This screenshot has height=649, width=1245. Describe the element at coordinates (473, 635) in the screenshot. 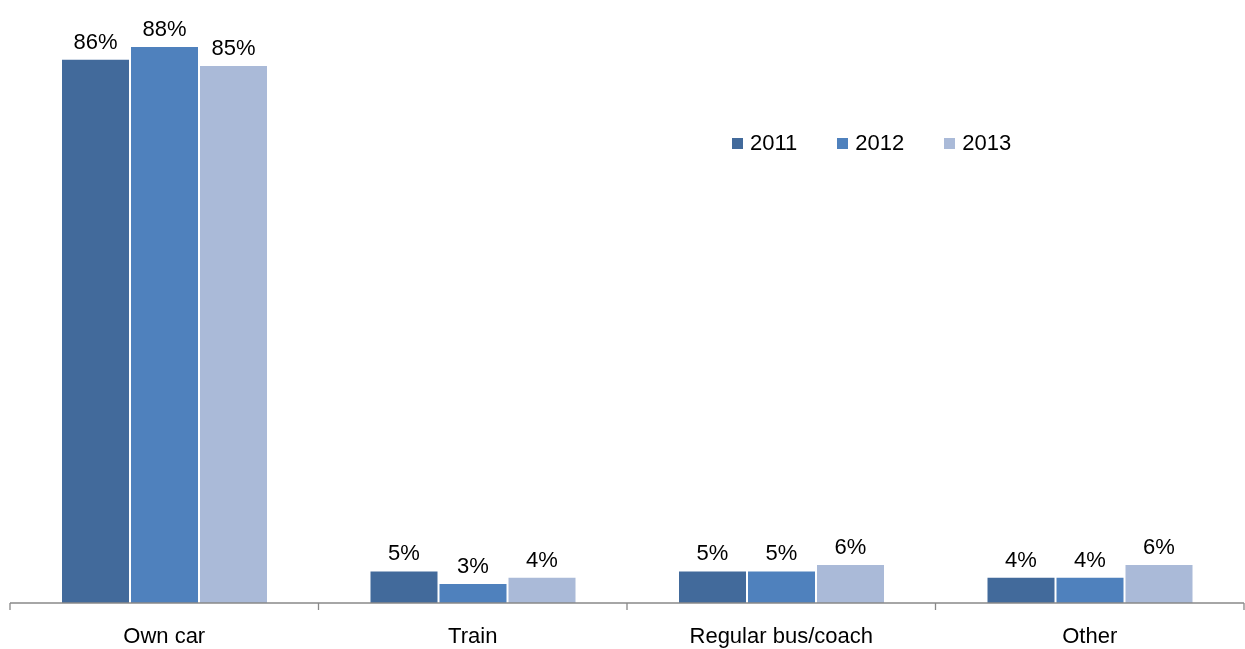

I see `x-tick-label: Train` at that location.